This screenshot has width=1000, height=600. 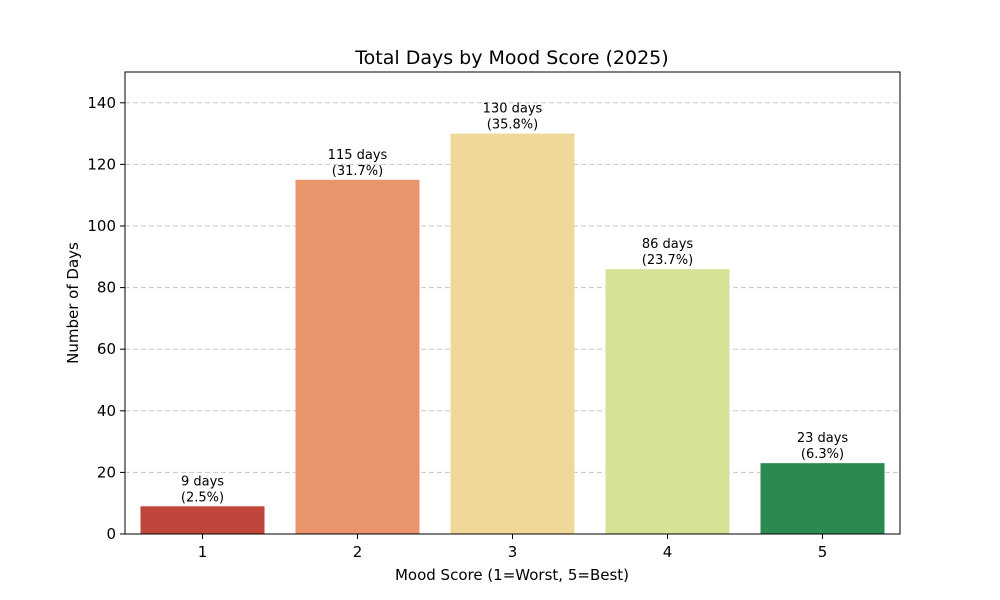 I want to click on data-label-line: (2.5%), so click(x=202, y=497).